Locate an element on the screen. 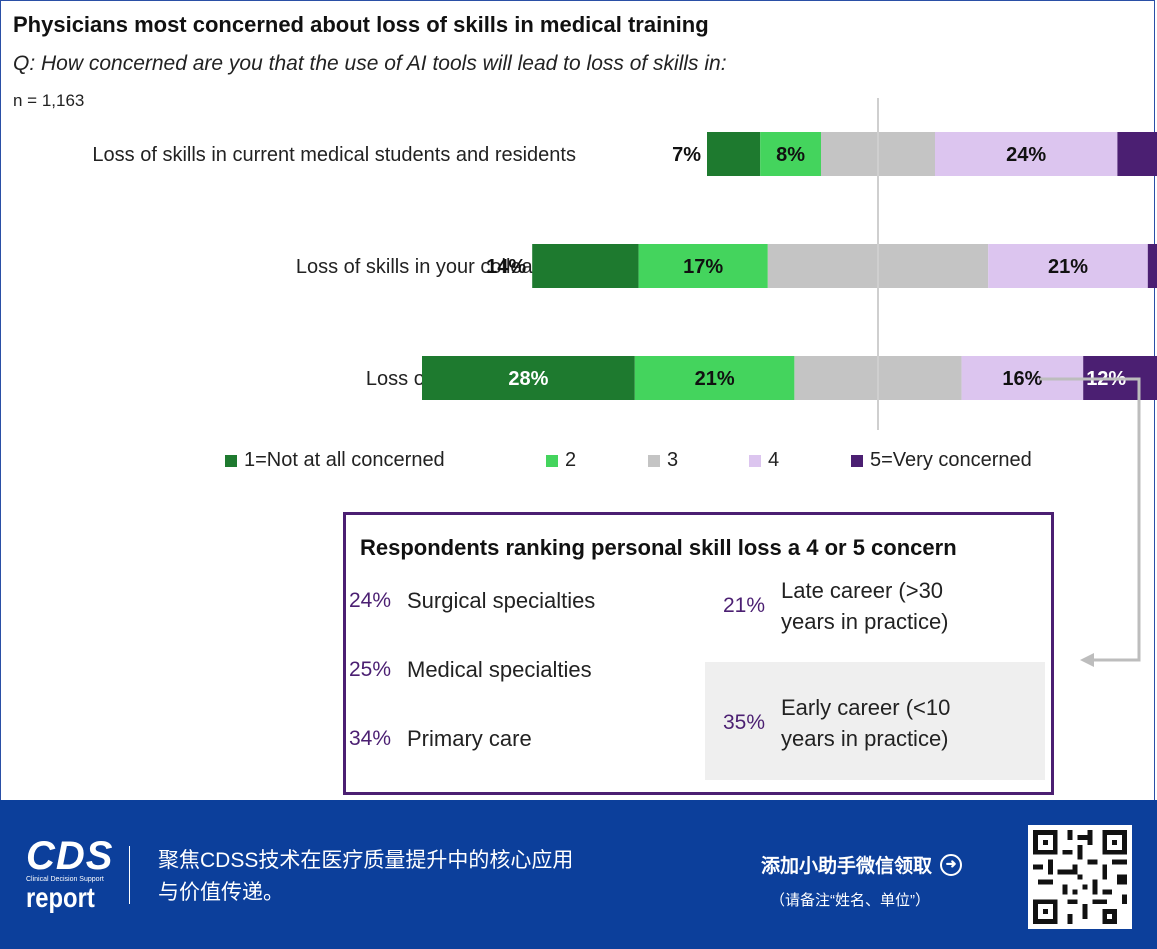 The image size is (1157, 949). stat-primary-care: 34% Primary care is located at coordinates (428, 738).